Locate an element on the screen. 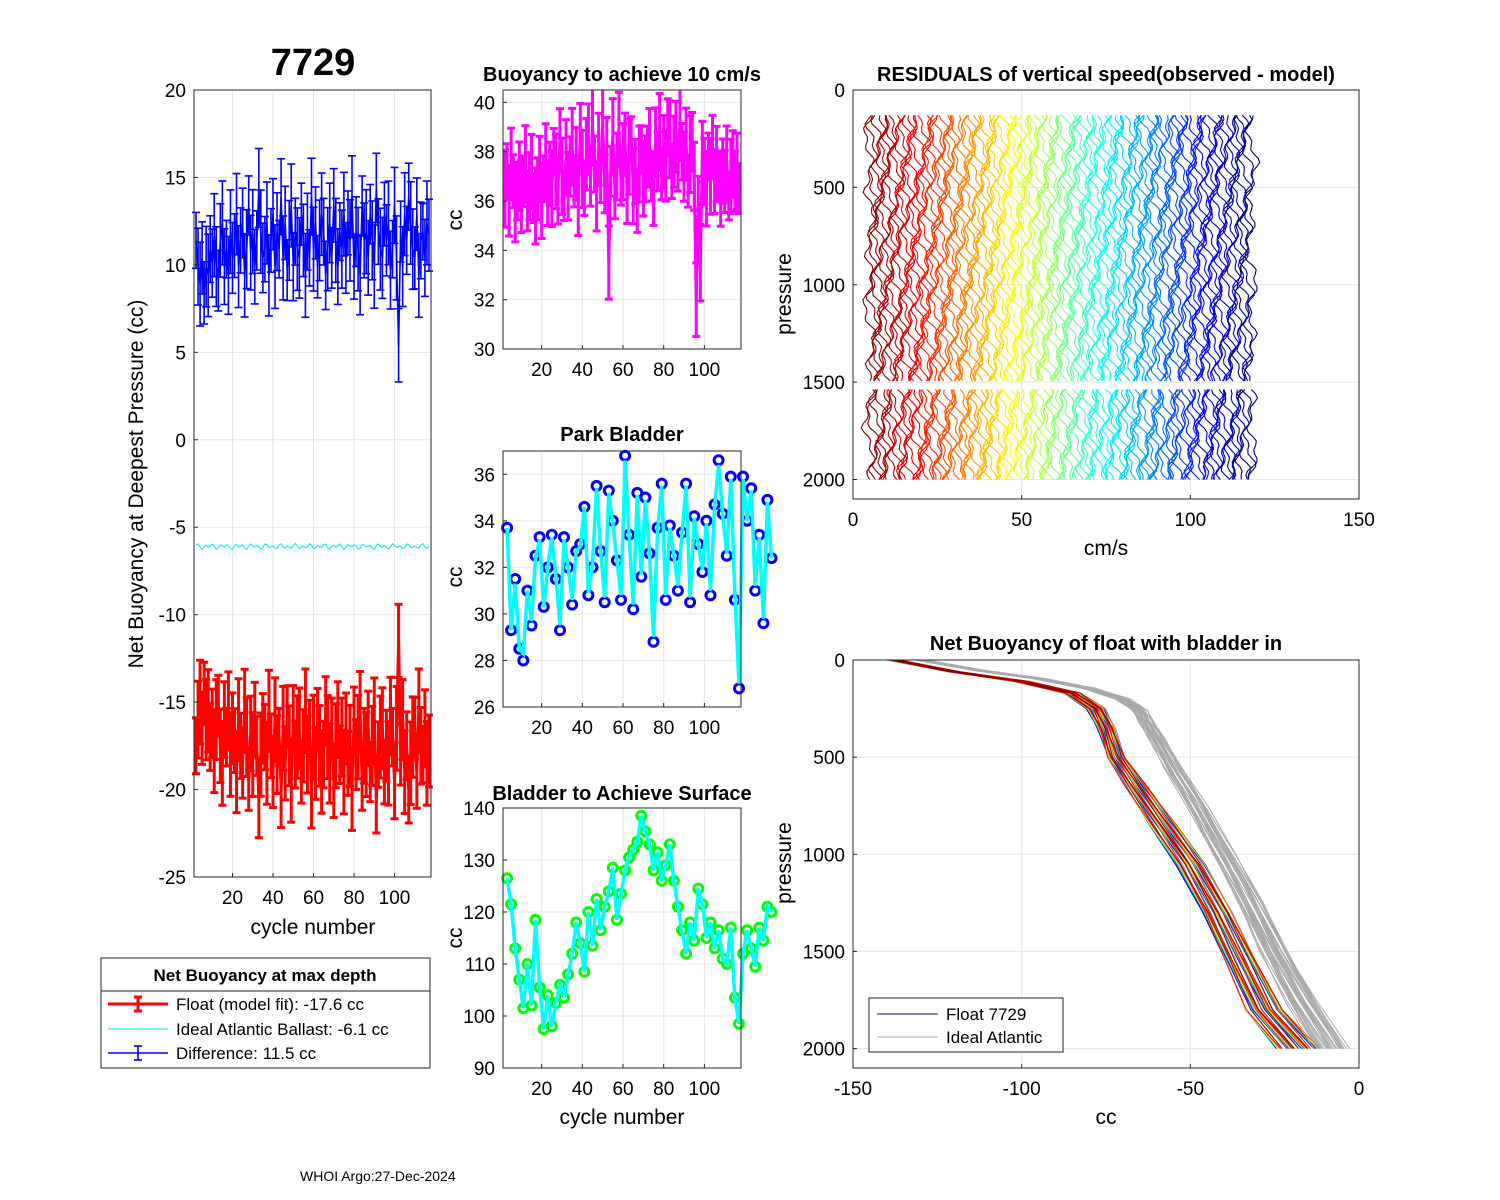  y-tick-label: 90 is located at coordinates (484, 1069).